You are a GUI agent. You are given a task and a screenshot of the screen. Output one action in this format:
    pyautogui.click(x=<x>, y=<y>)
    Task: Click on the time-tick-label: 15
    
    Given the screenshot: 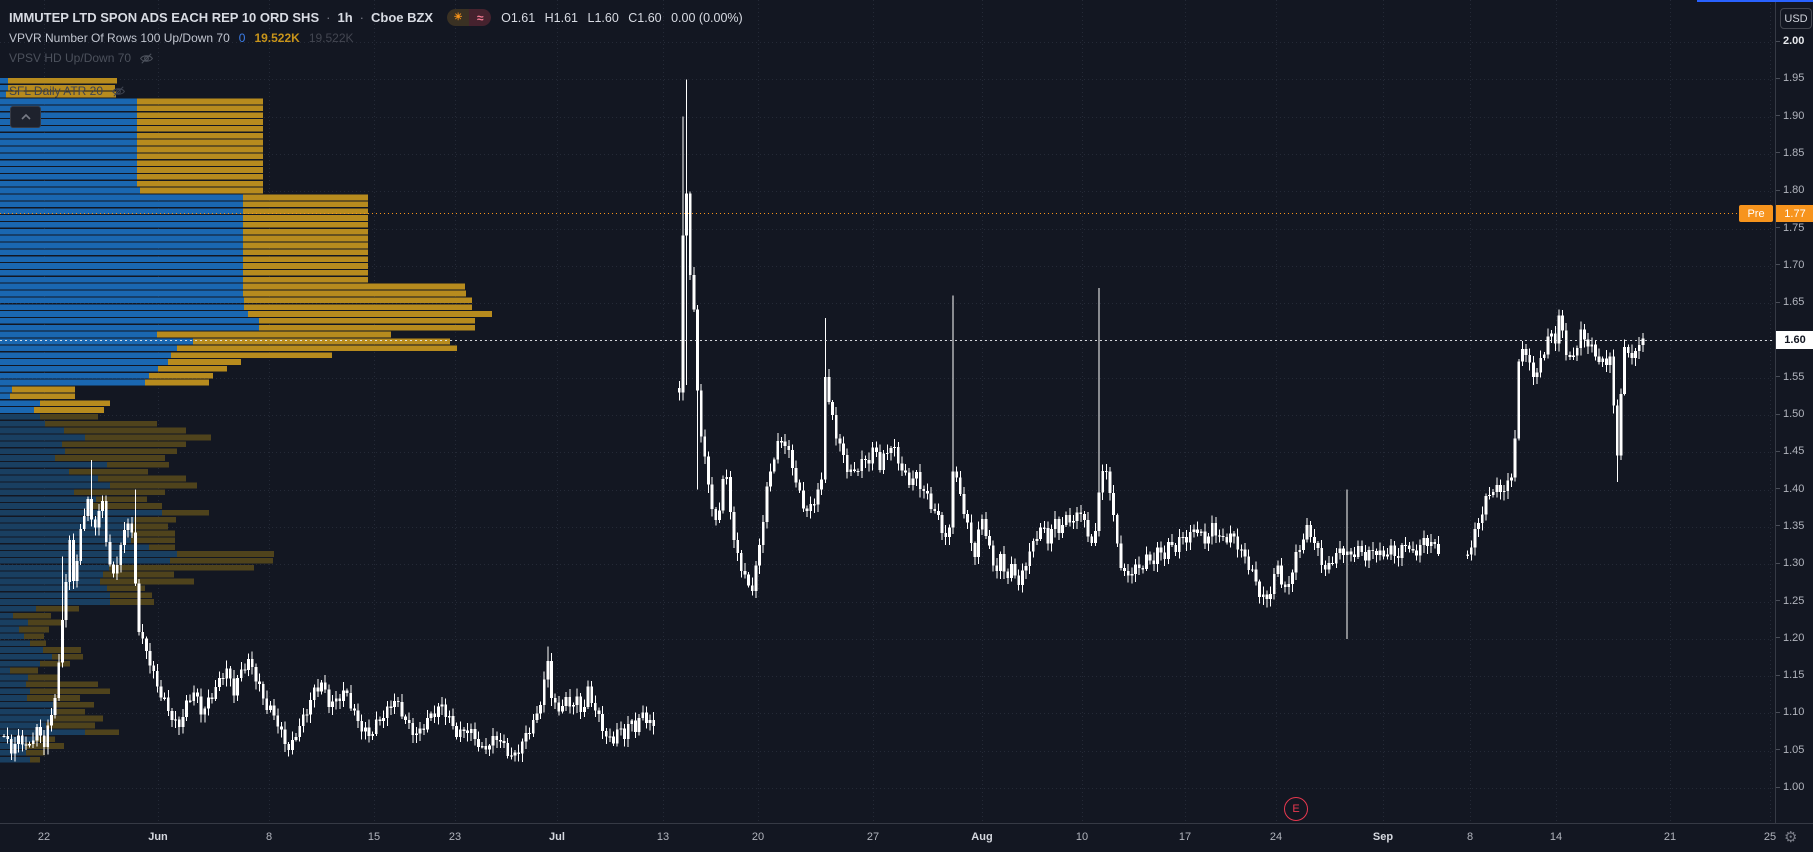 What is the action you would take?
    pyautogui.click(x=374, y=837)
    